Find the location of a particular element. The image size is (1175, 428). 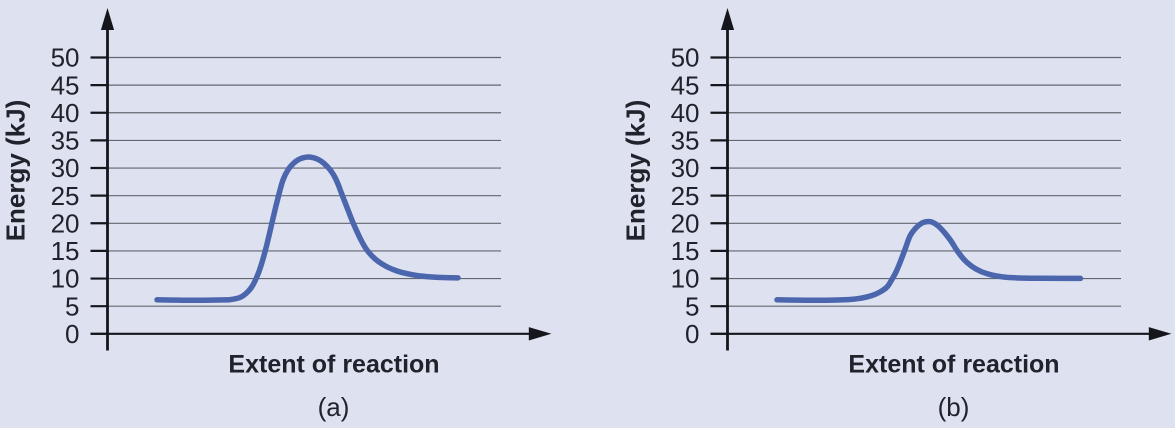

svg-text: (a) is located at coordinates (334, 407).